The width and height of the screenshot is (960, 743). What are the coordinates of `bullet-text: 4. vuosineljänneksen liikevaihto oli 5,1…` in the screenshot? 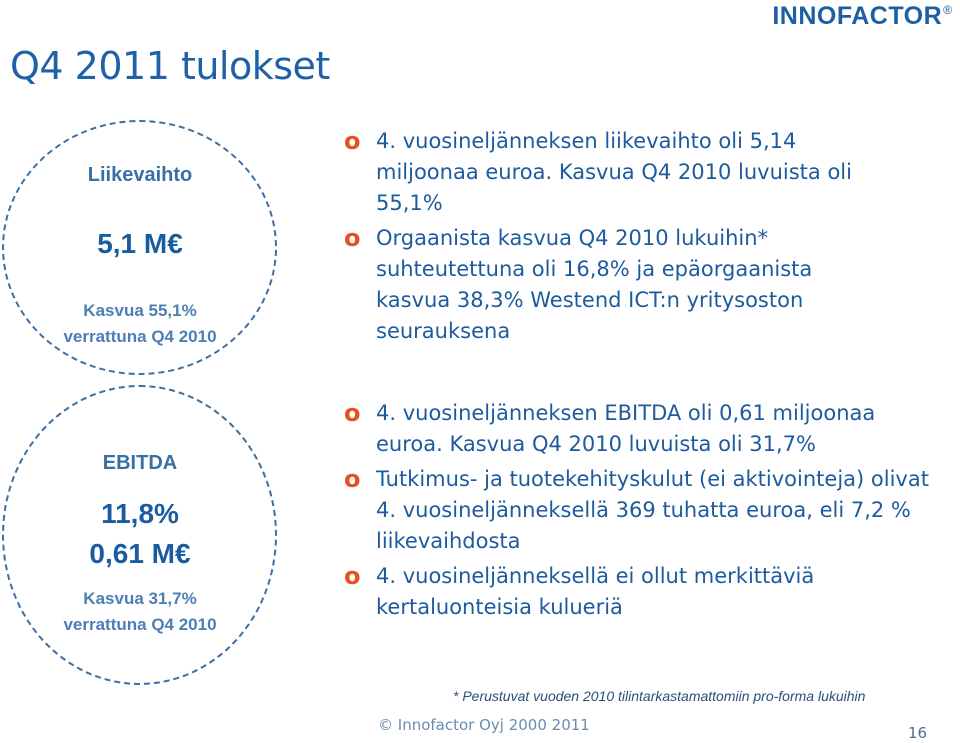 It's located at (614, 172).